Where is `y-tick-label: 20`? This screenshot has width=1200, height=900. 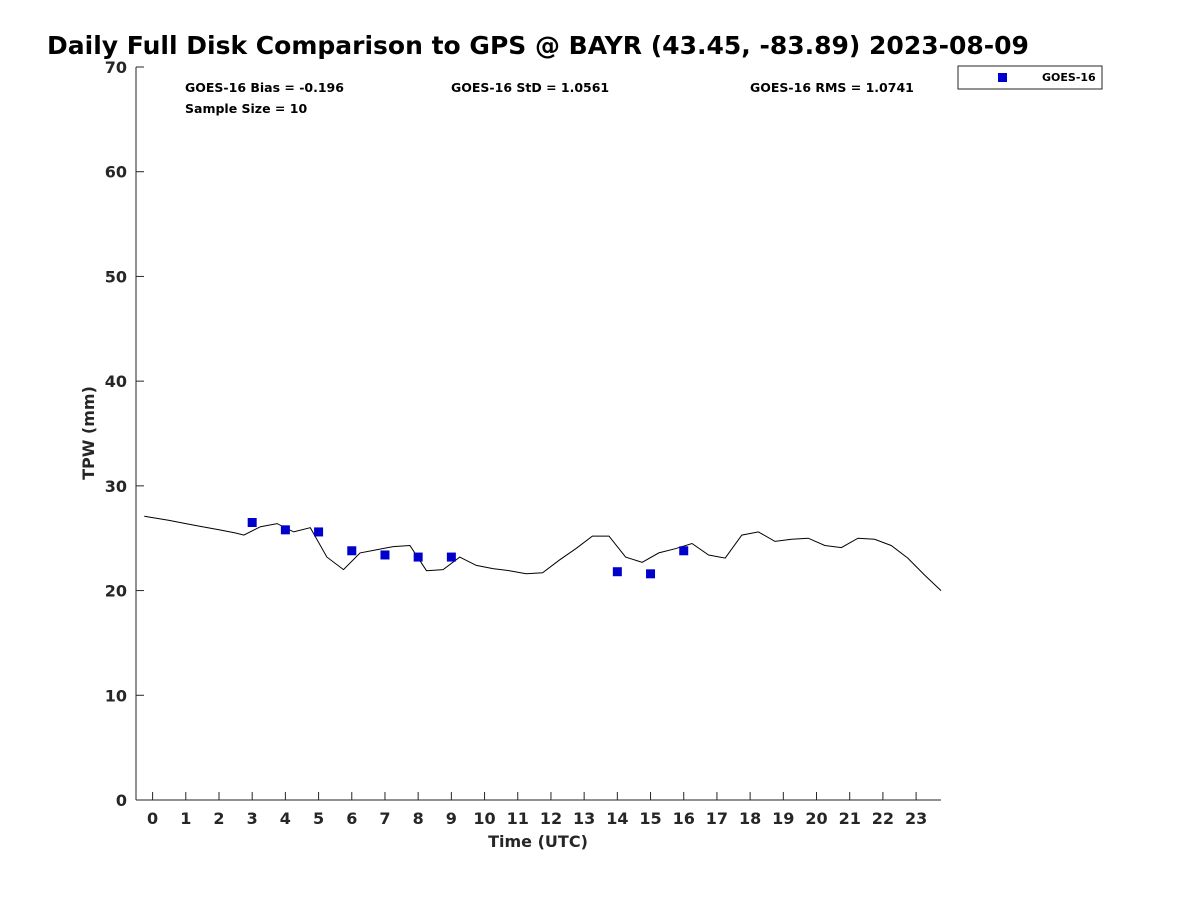
y-tick-label: 20 is located at coordinates (116, 591).